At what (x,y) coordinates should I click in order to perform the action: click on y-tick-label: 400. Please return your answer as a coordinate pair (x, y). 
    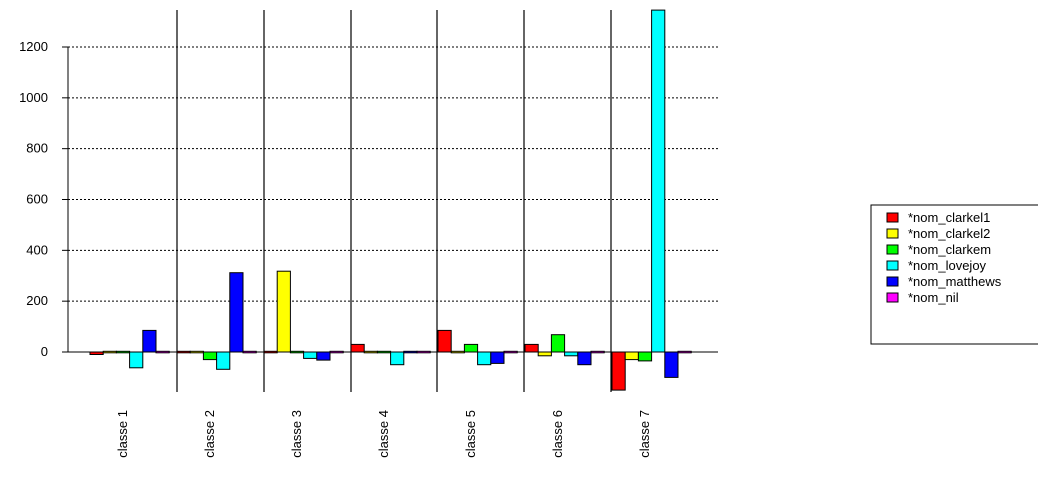
    Looking at the image, I should click on (37, 249).